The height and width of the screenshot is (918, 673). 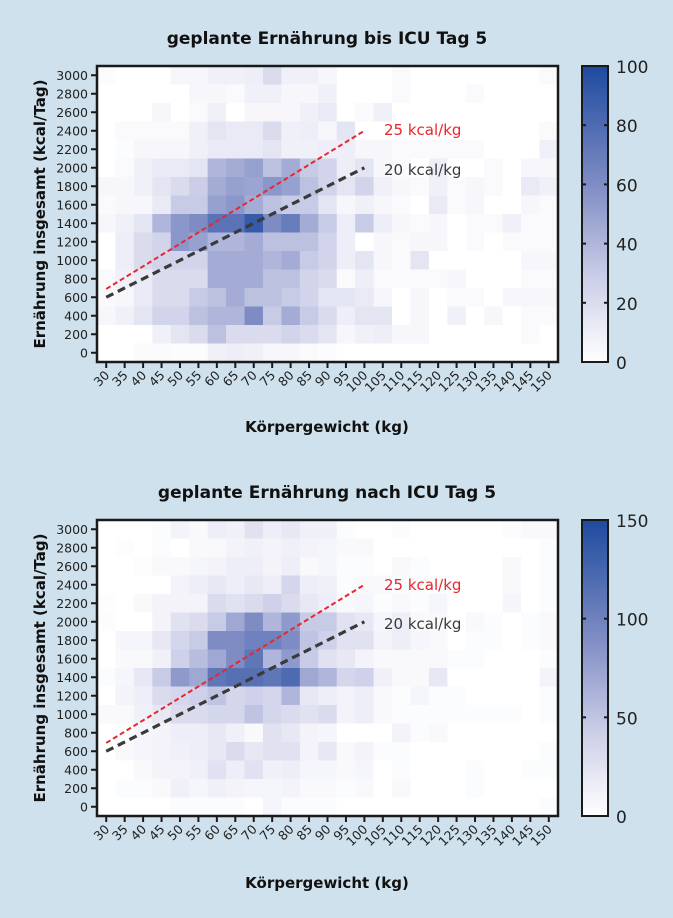 What do you see at coordinates (72, 640) in the screenshot?
I see `y-tick-label: 1800` at bounding box center [72, 640].